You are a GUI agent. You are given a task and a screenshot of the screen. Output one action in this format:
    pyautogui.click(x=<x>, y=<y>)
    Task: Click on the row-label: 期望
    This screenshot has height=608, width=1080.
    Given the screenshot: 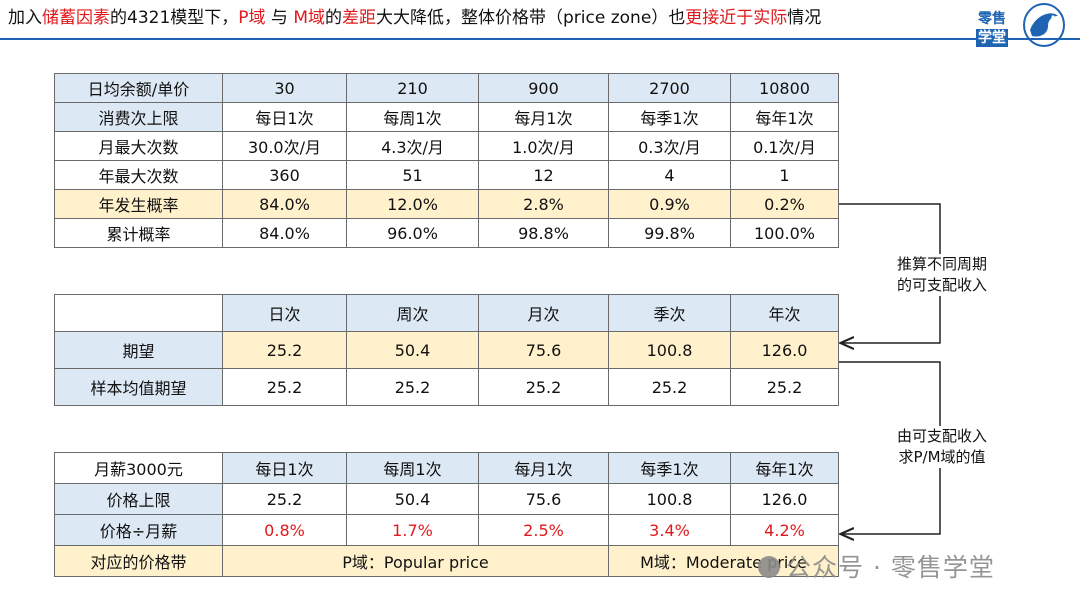 What is the action you would take?
    pyautogui.click(x=138, y=350)
    